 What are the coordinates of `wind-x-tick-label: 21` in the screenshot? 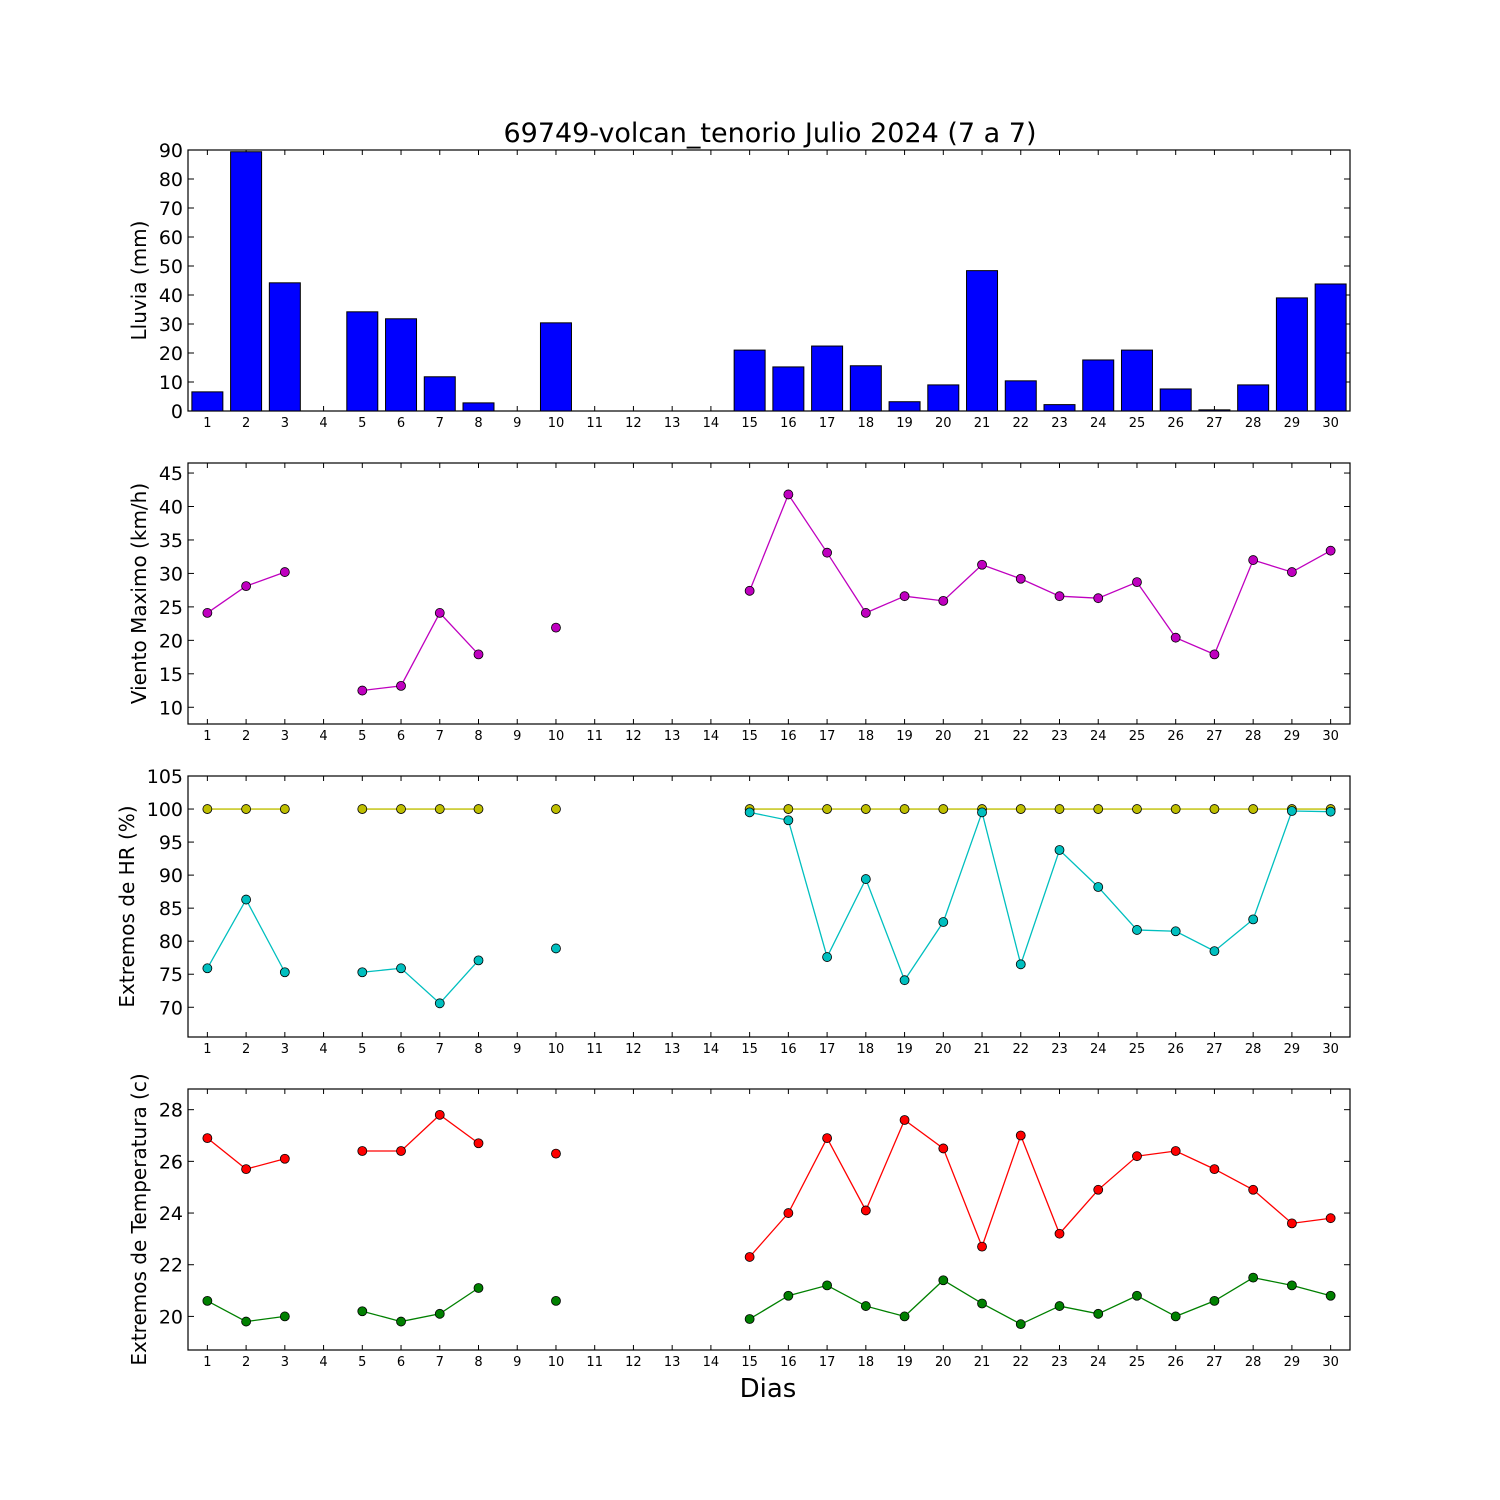 It's located at (982, 736).